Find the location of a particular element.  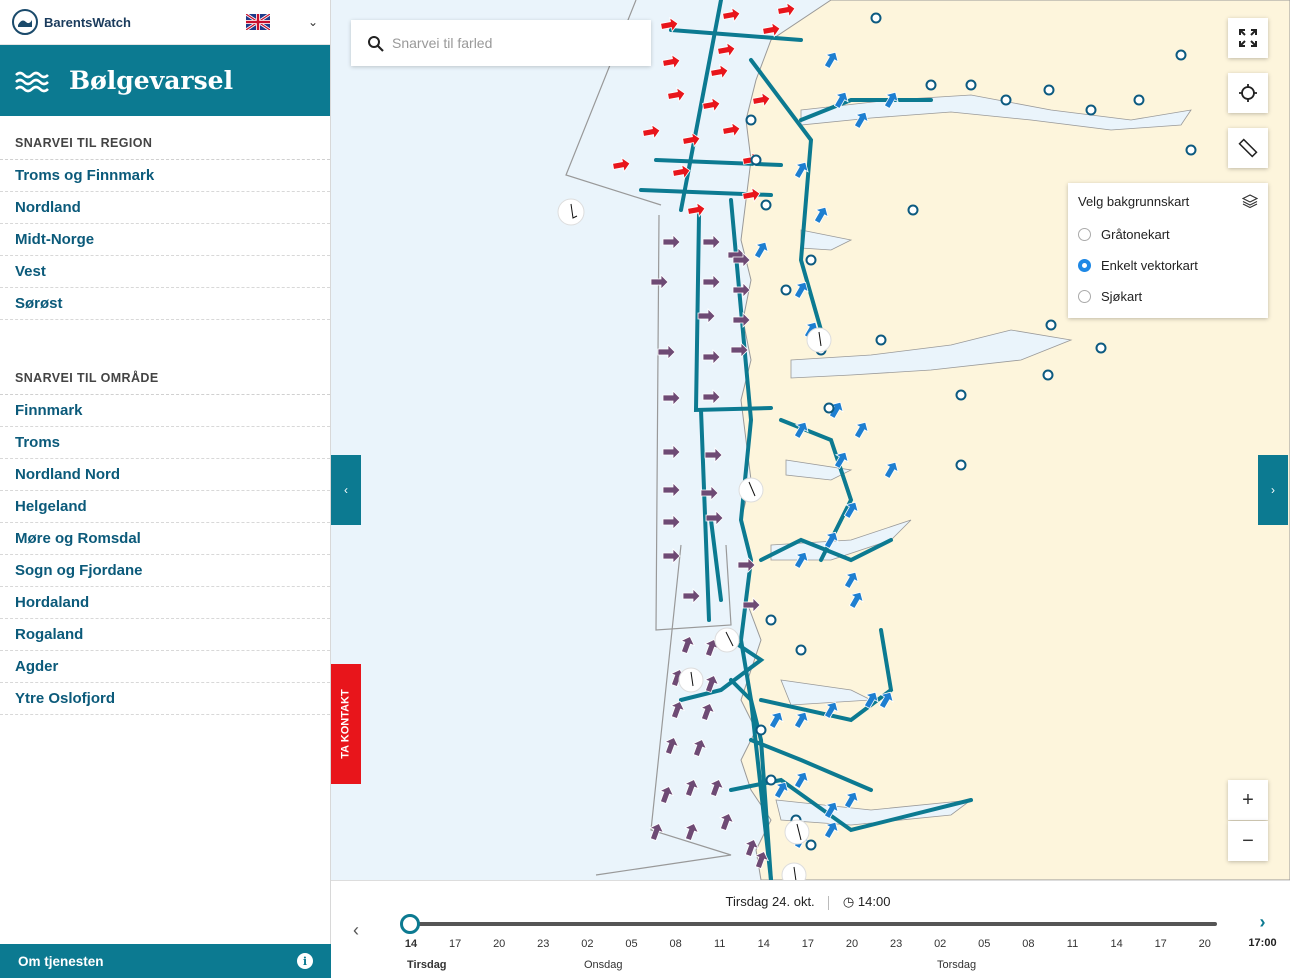

minus-icon: − is located at coordinates (1248, 840).